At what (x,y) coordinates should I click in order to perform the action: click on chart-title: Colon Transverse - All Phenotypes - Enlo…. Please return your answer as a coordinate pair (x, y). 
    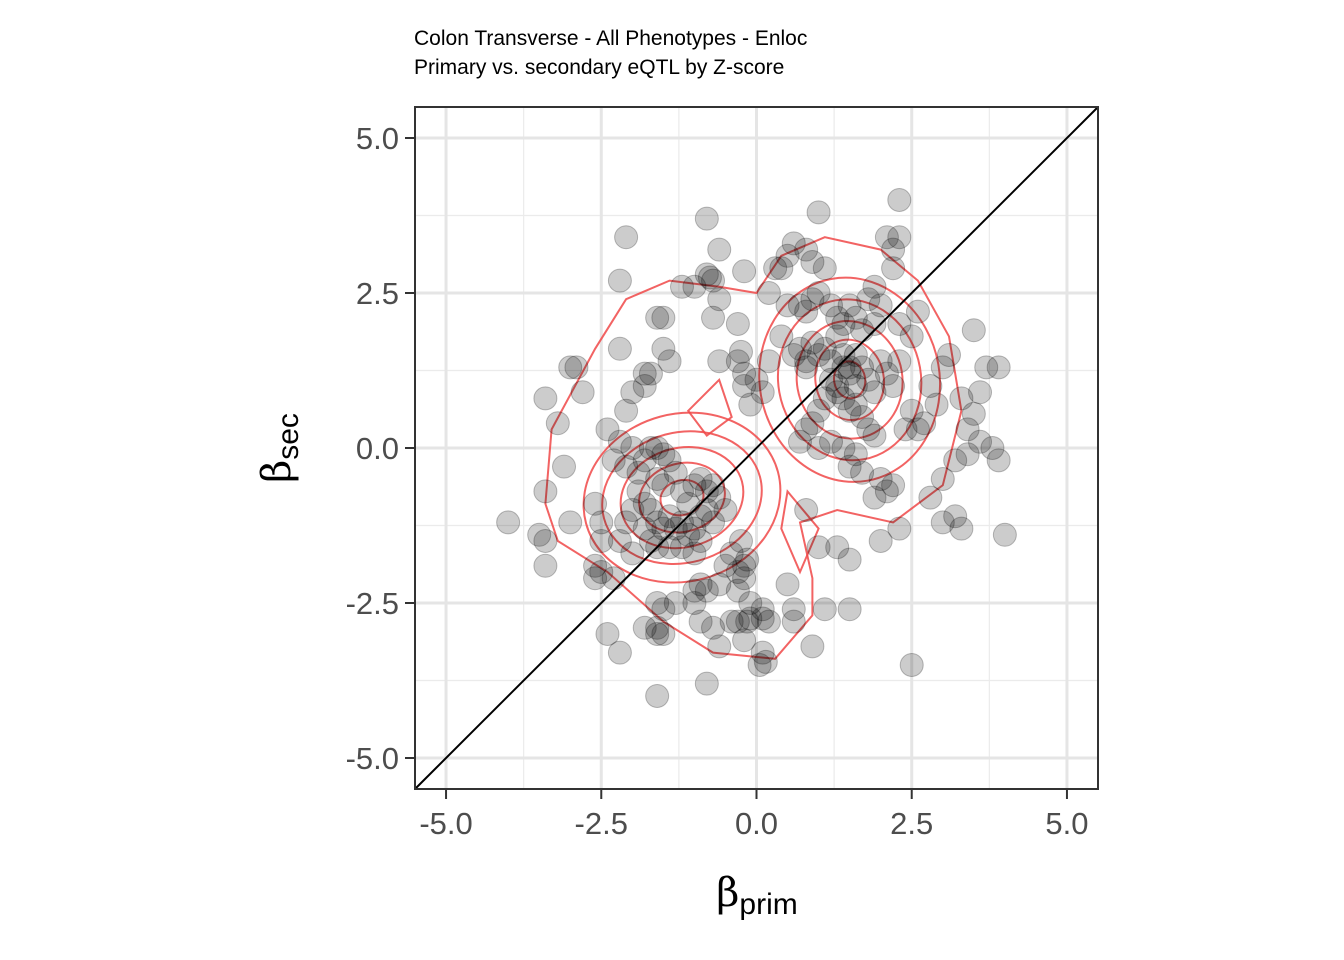
    Looking at the image, I should click on (610, 38).